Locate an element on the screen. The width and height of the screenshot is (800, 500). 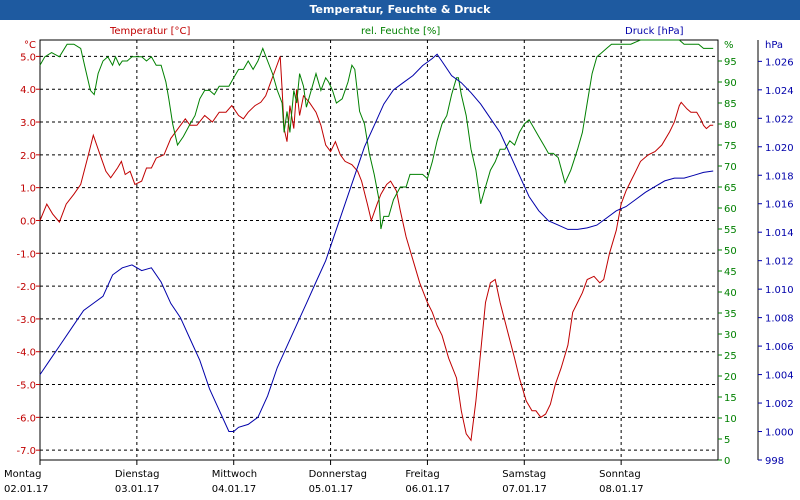
pressure-tick-label: 1.016 is located at coordinates (779, 205).